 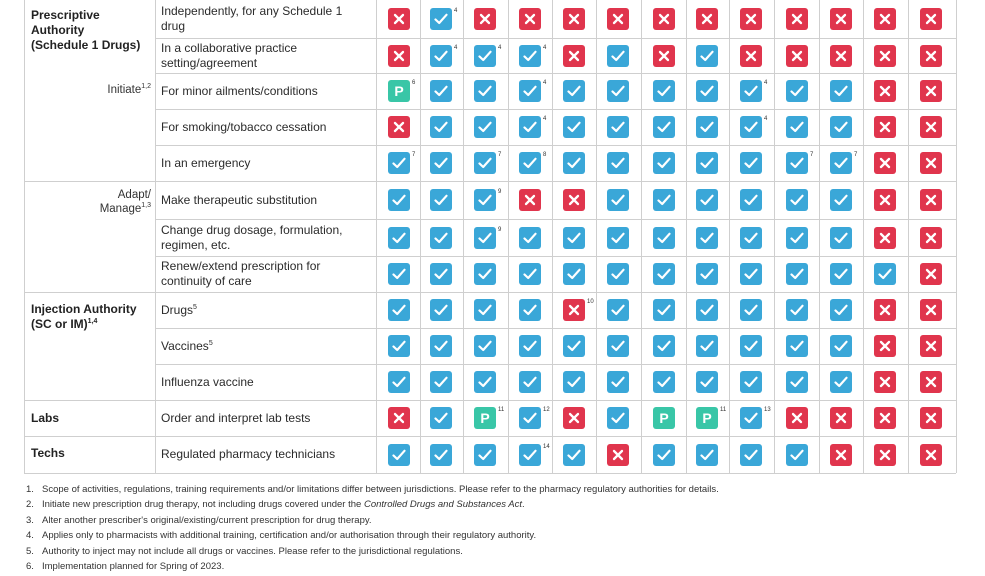 What do you see at coordinates (85, 30) in the screenshot?
I see `category-label-rx: Prescriptive Authority (Schedule 1 Drugs)` at bounding box center [85, 30].